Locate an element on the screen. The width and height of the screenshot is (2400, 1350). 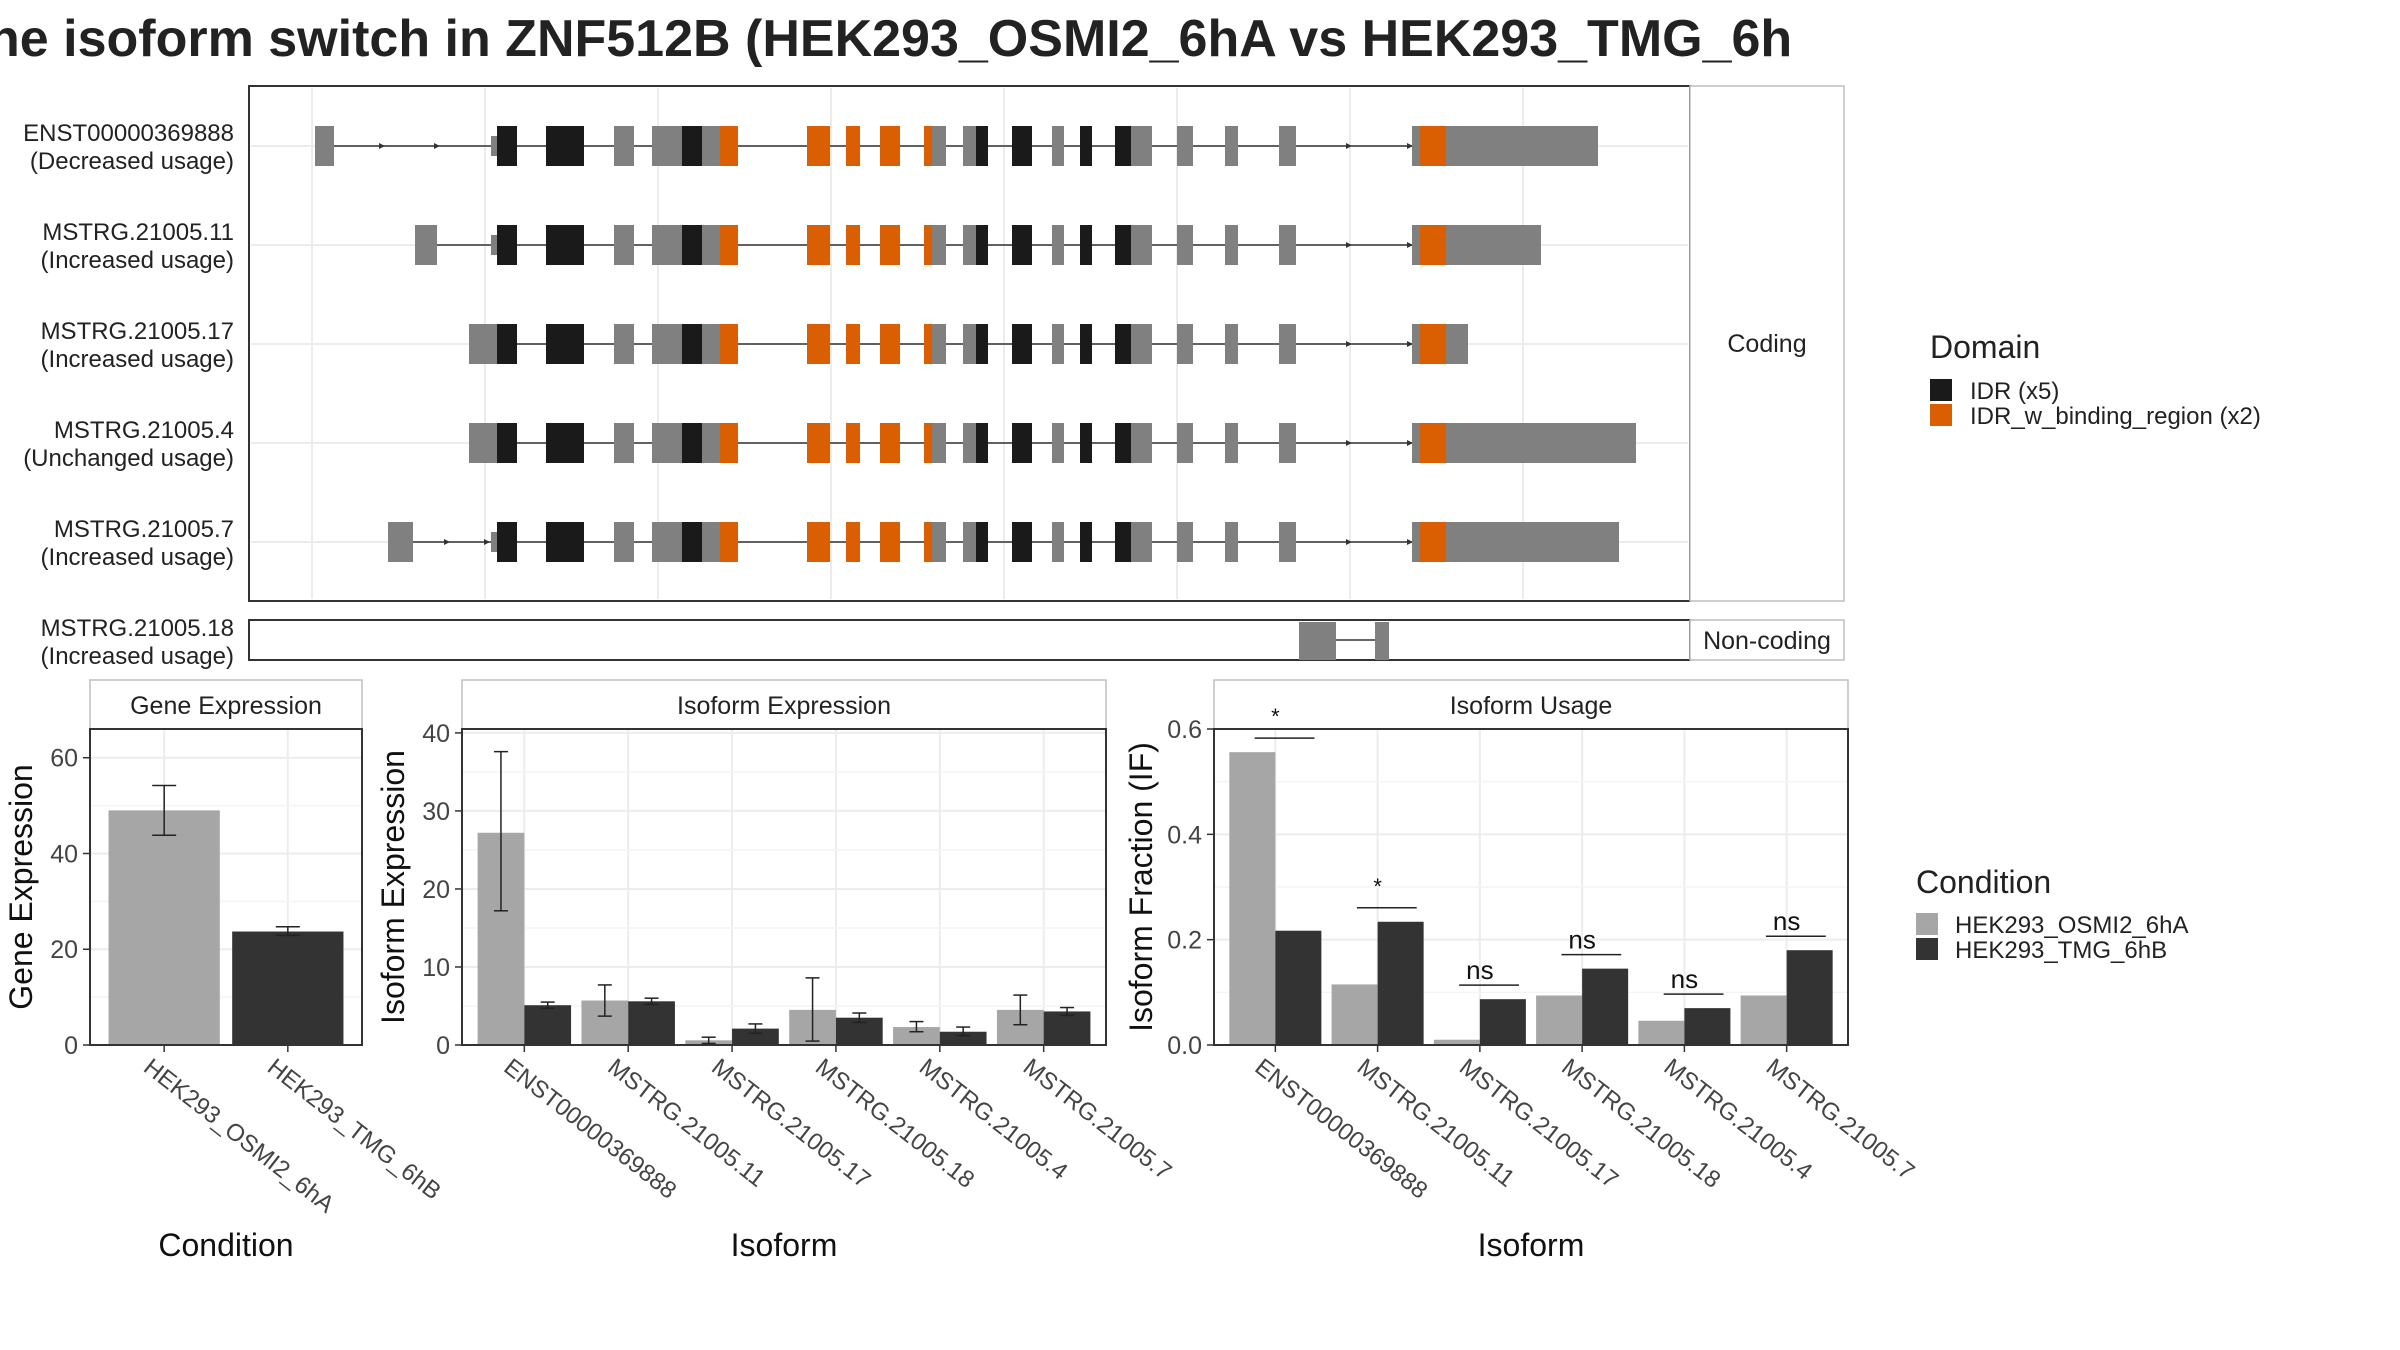
x-axis-title: Condition is located at coordinates (225, 1245).